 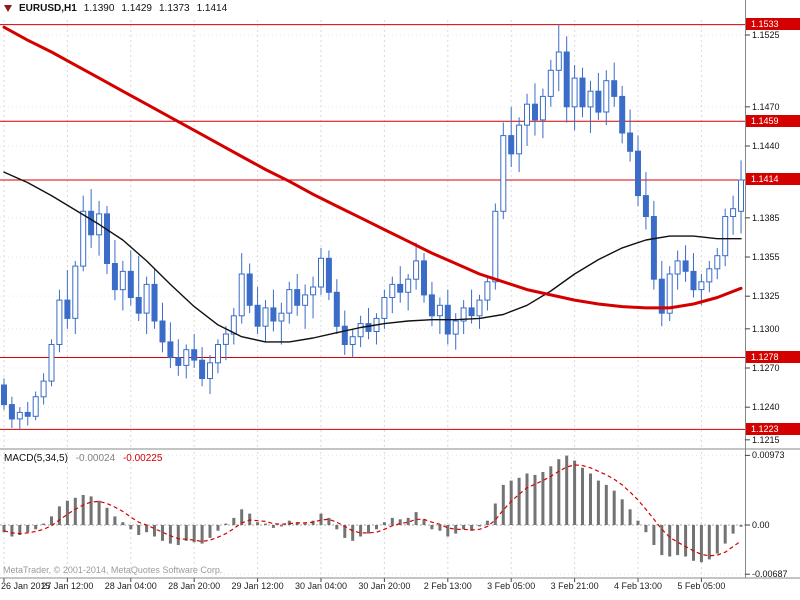 I want to click on symbol-period-label: EURUSD,H1, so click(x=48, y=8).